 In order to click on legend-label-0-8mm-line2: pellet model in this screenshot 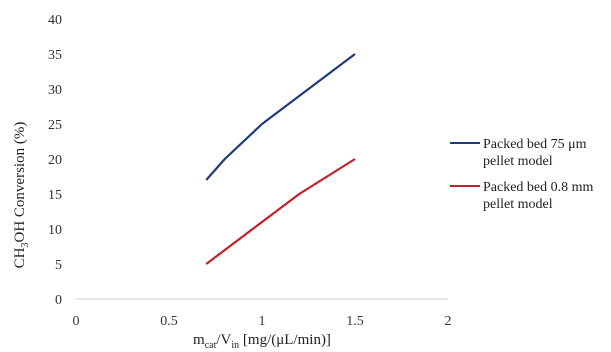, I will do `click(518, 204)`.